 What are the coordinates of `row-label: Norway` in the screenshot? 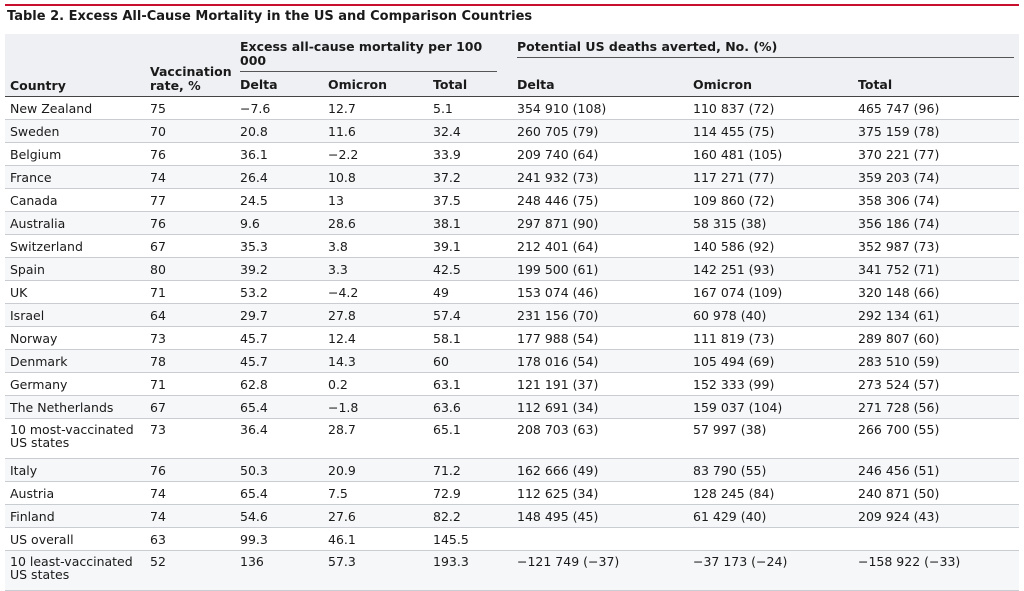 It's located at (34, 338).